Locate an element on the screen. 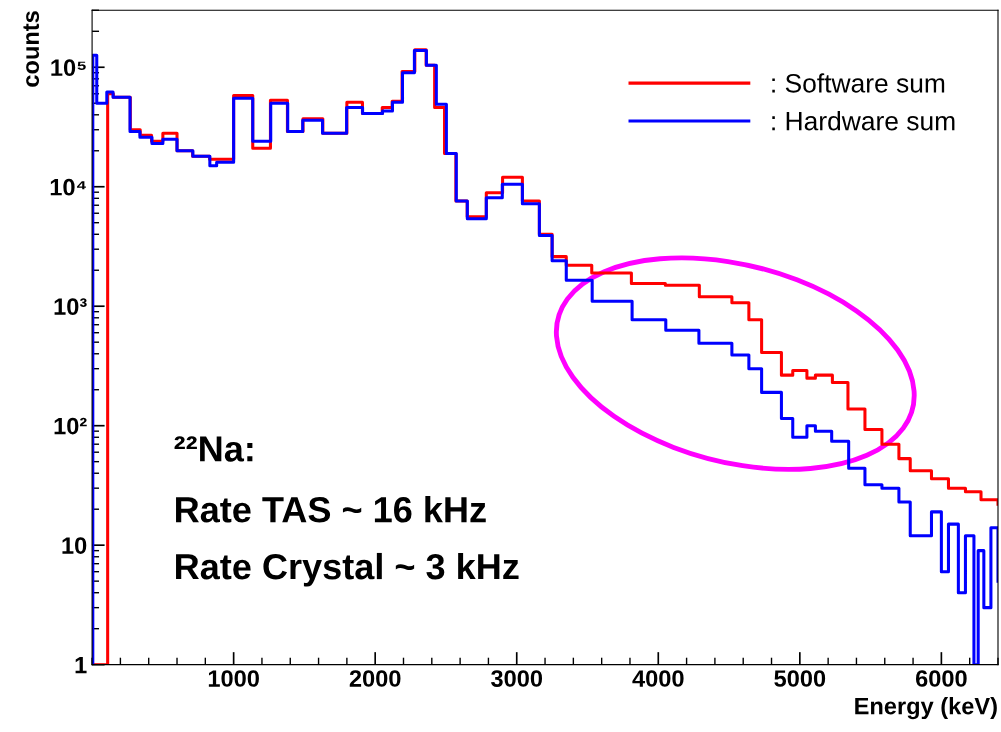 The width and height of the screenshot is (1001, 732). x-tick-label: 3000 is located at coordinates (517, 678).